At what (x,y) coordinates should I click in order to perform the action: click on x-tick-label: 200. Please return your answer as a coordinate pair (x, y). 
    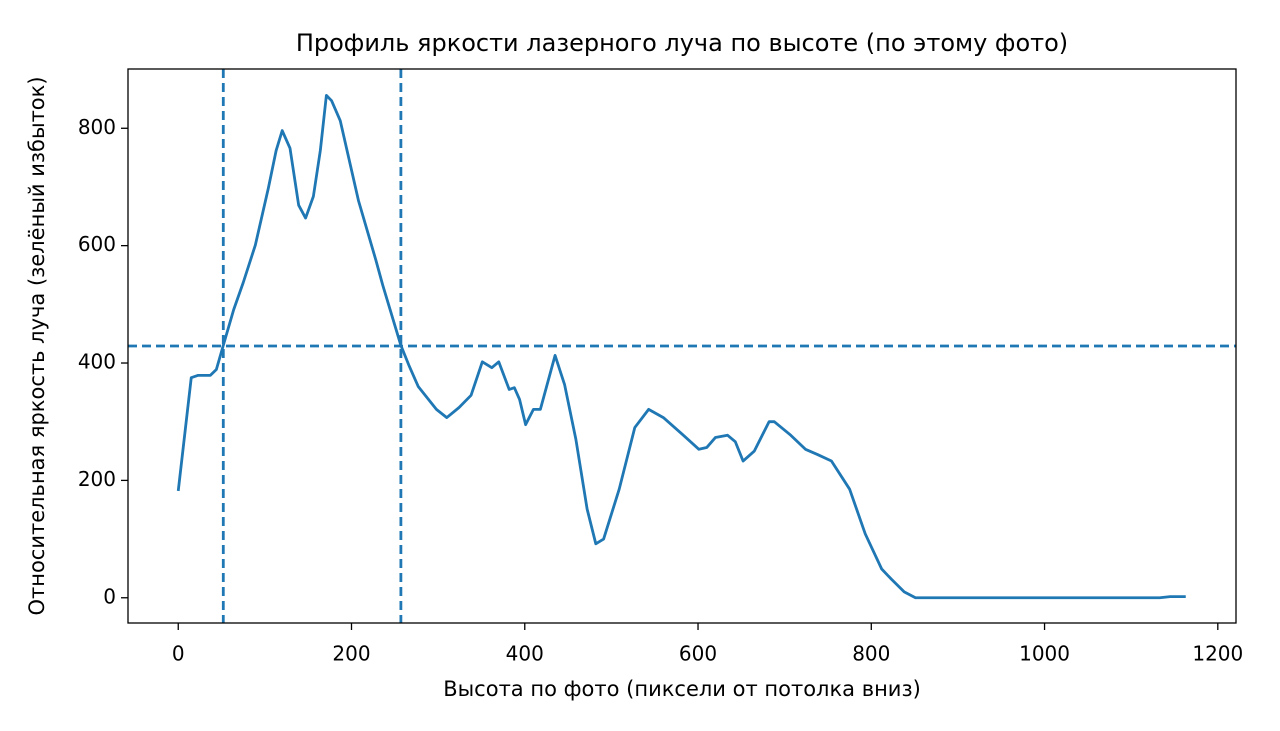
    Looking at the image, I should click on (351, 654).